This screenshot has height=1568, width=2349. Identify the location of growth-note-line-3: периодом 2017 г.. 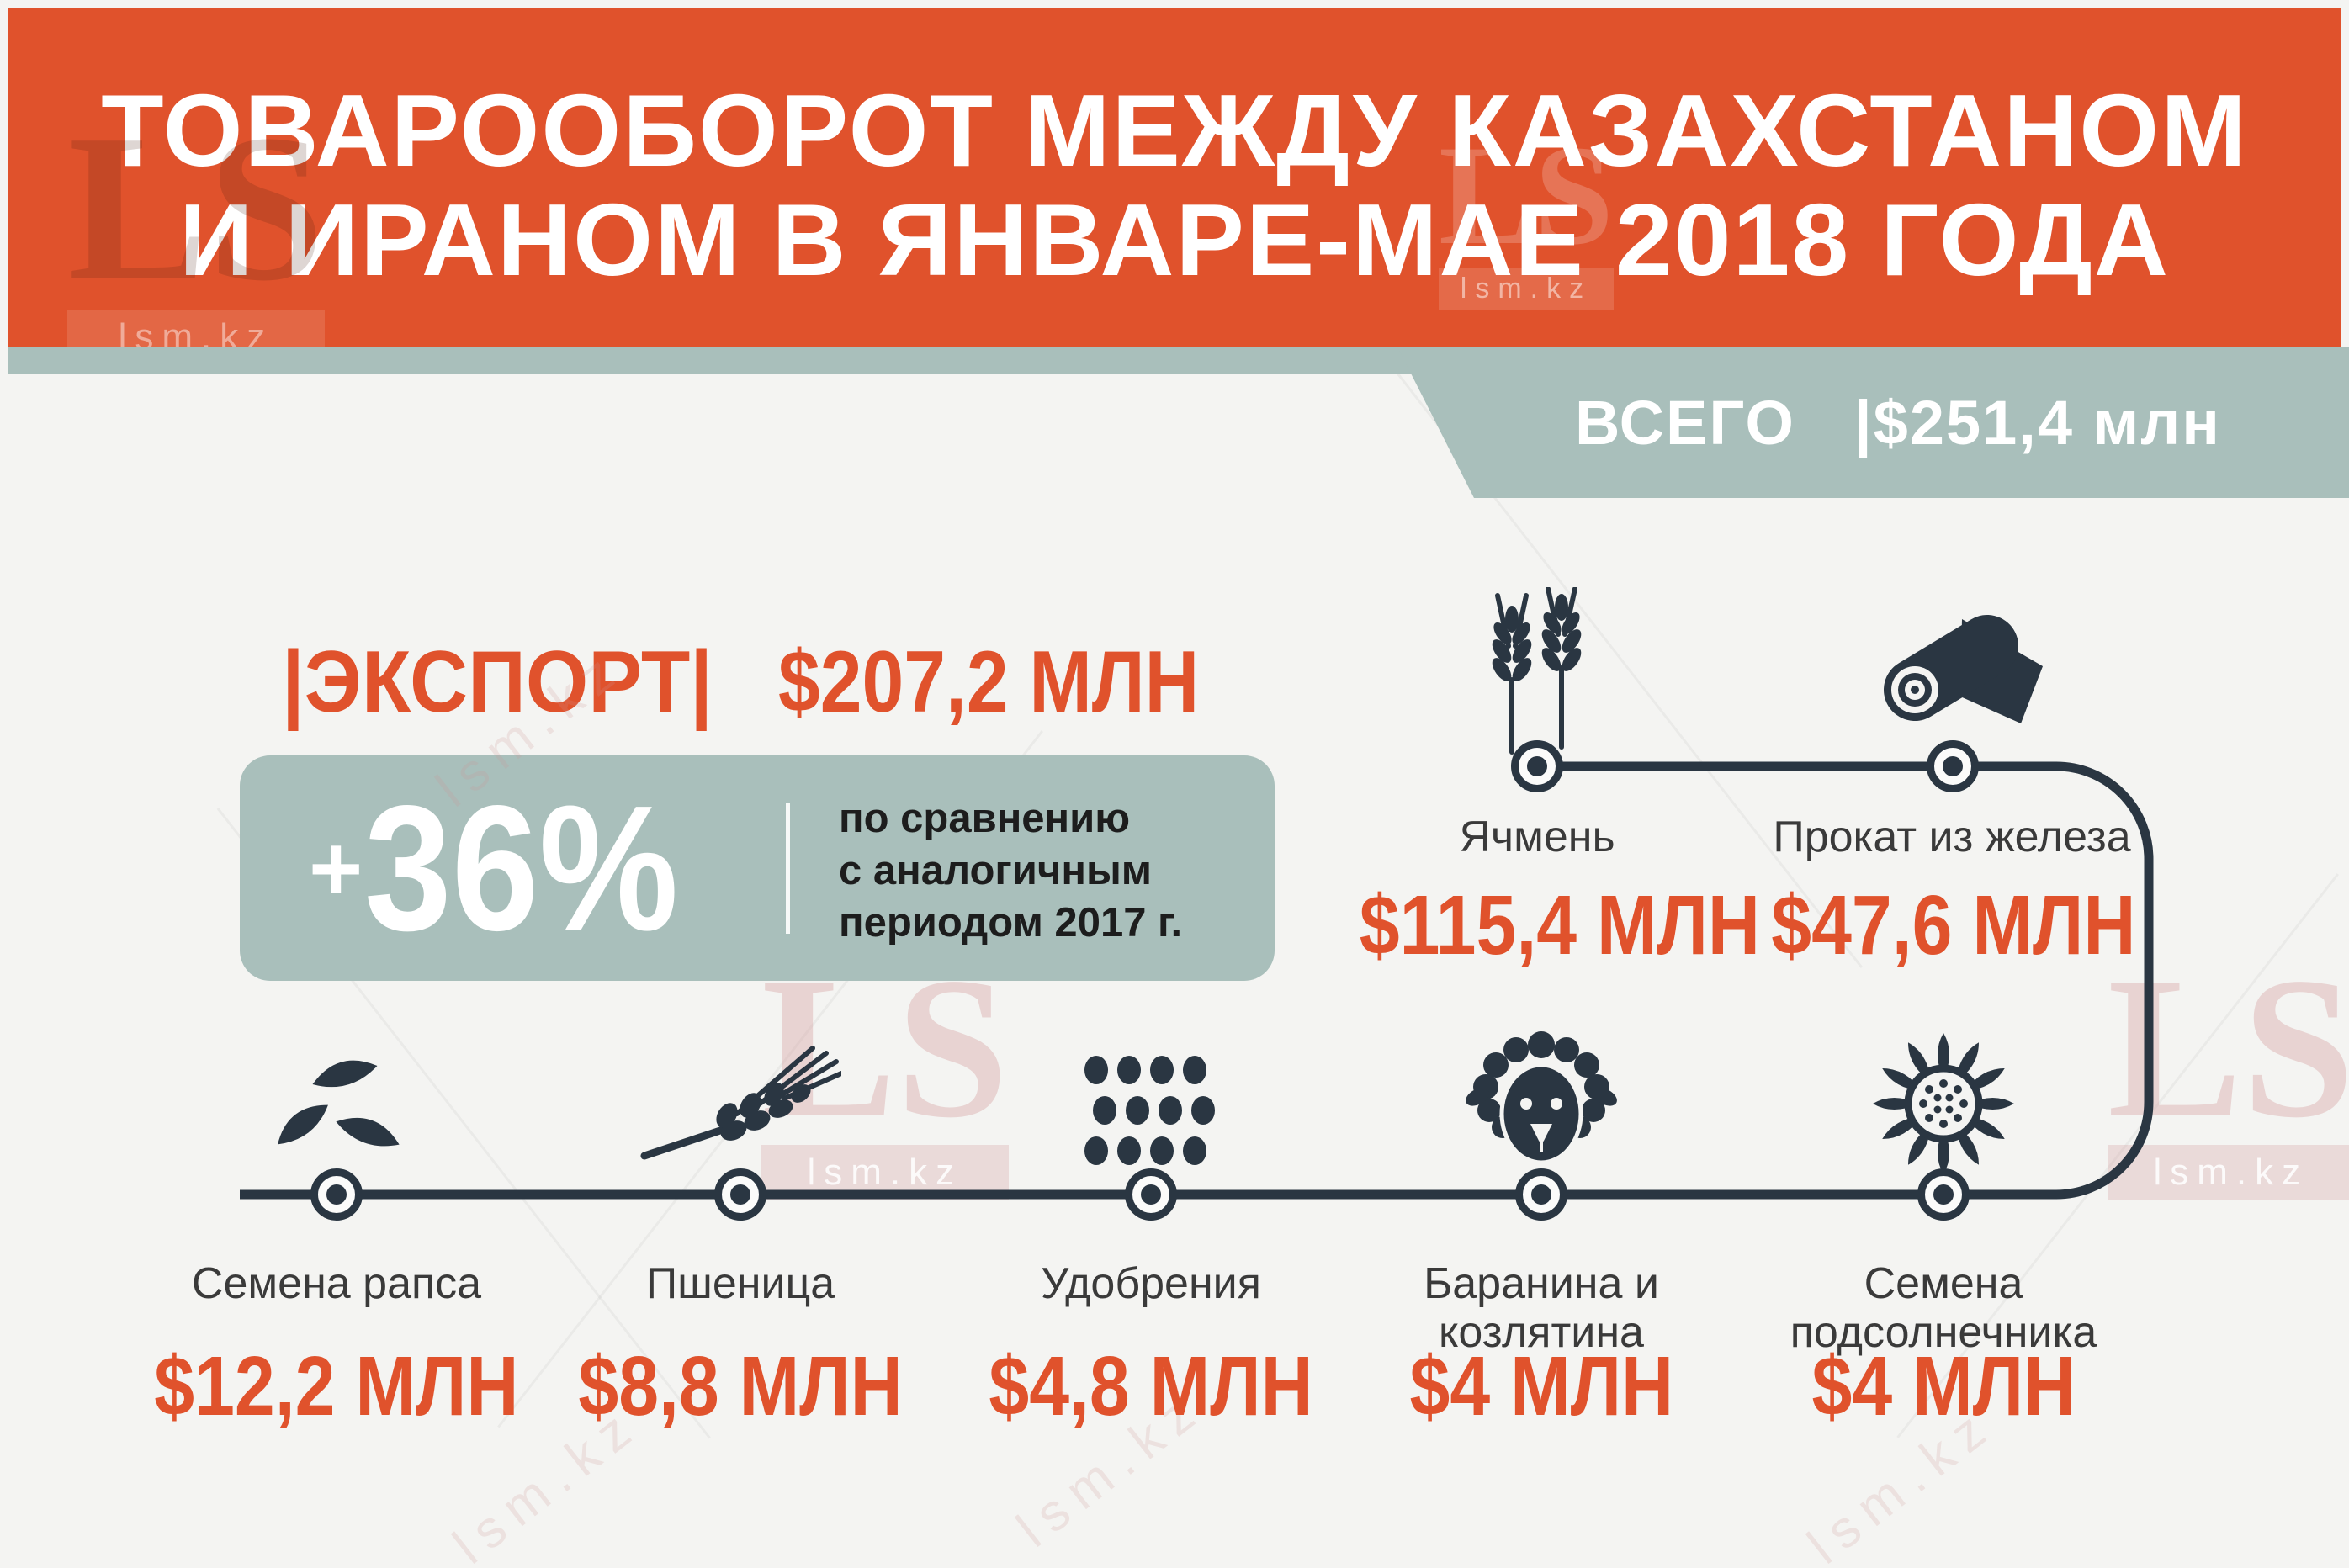
(1011, 923).